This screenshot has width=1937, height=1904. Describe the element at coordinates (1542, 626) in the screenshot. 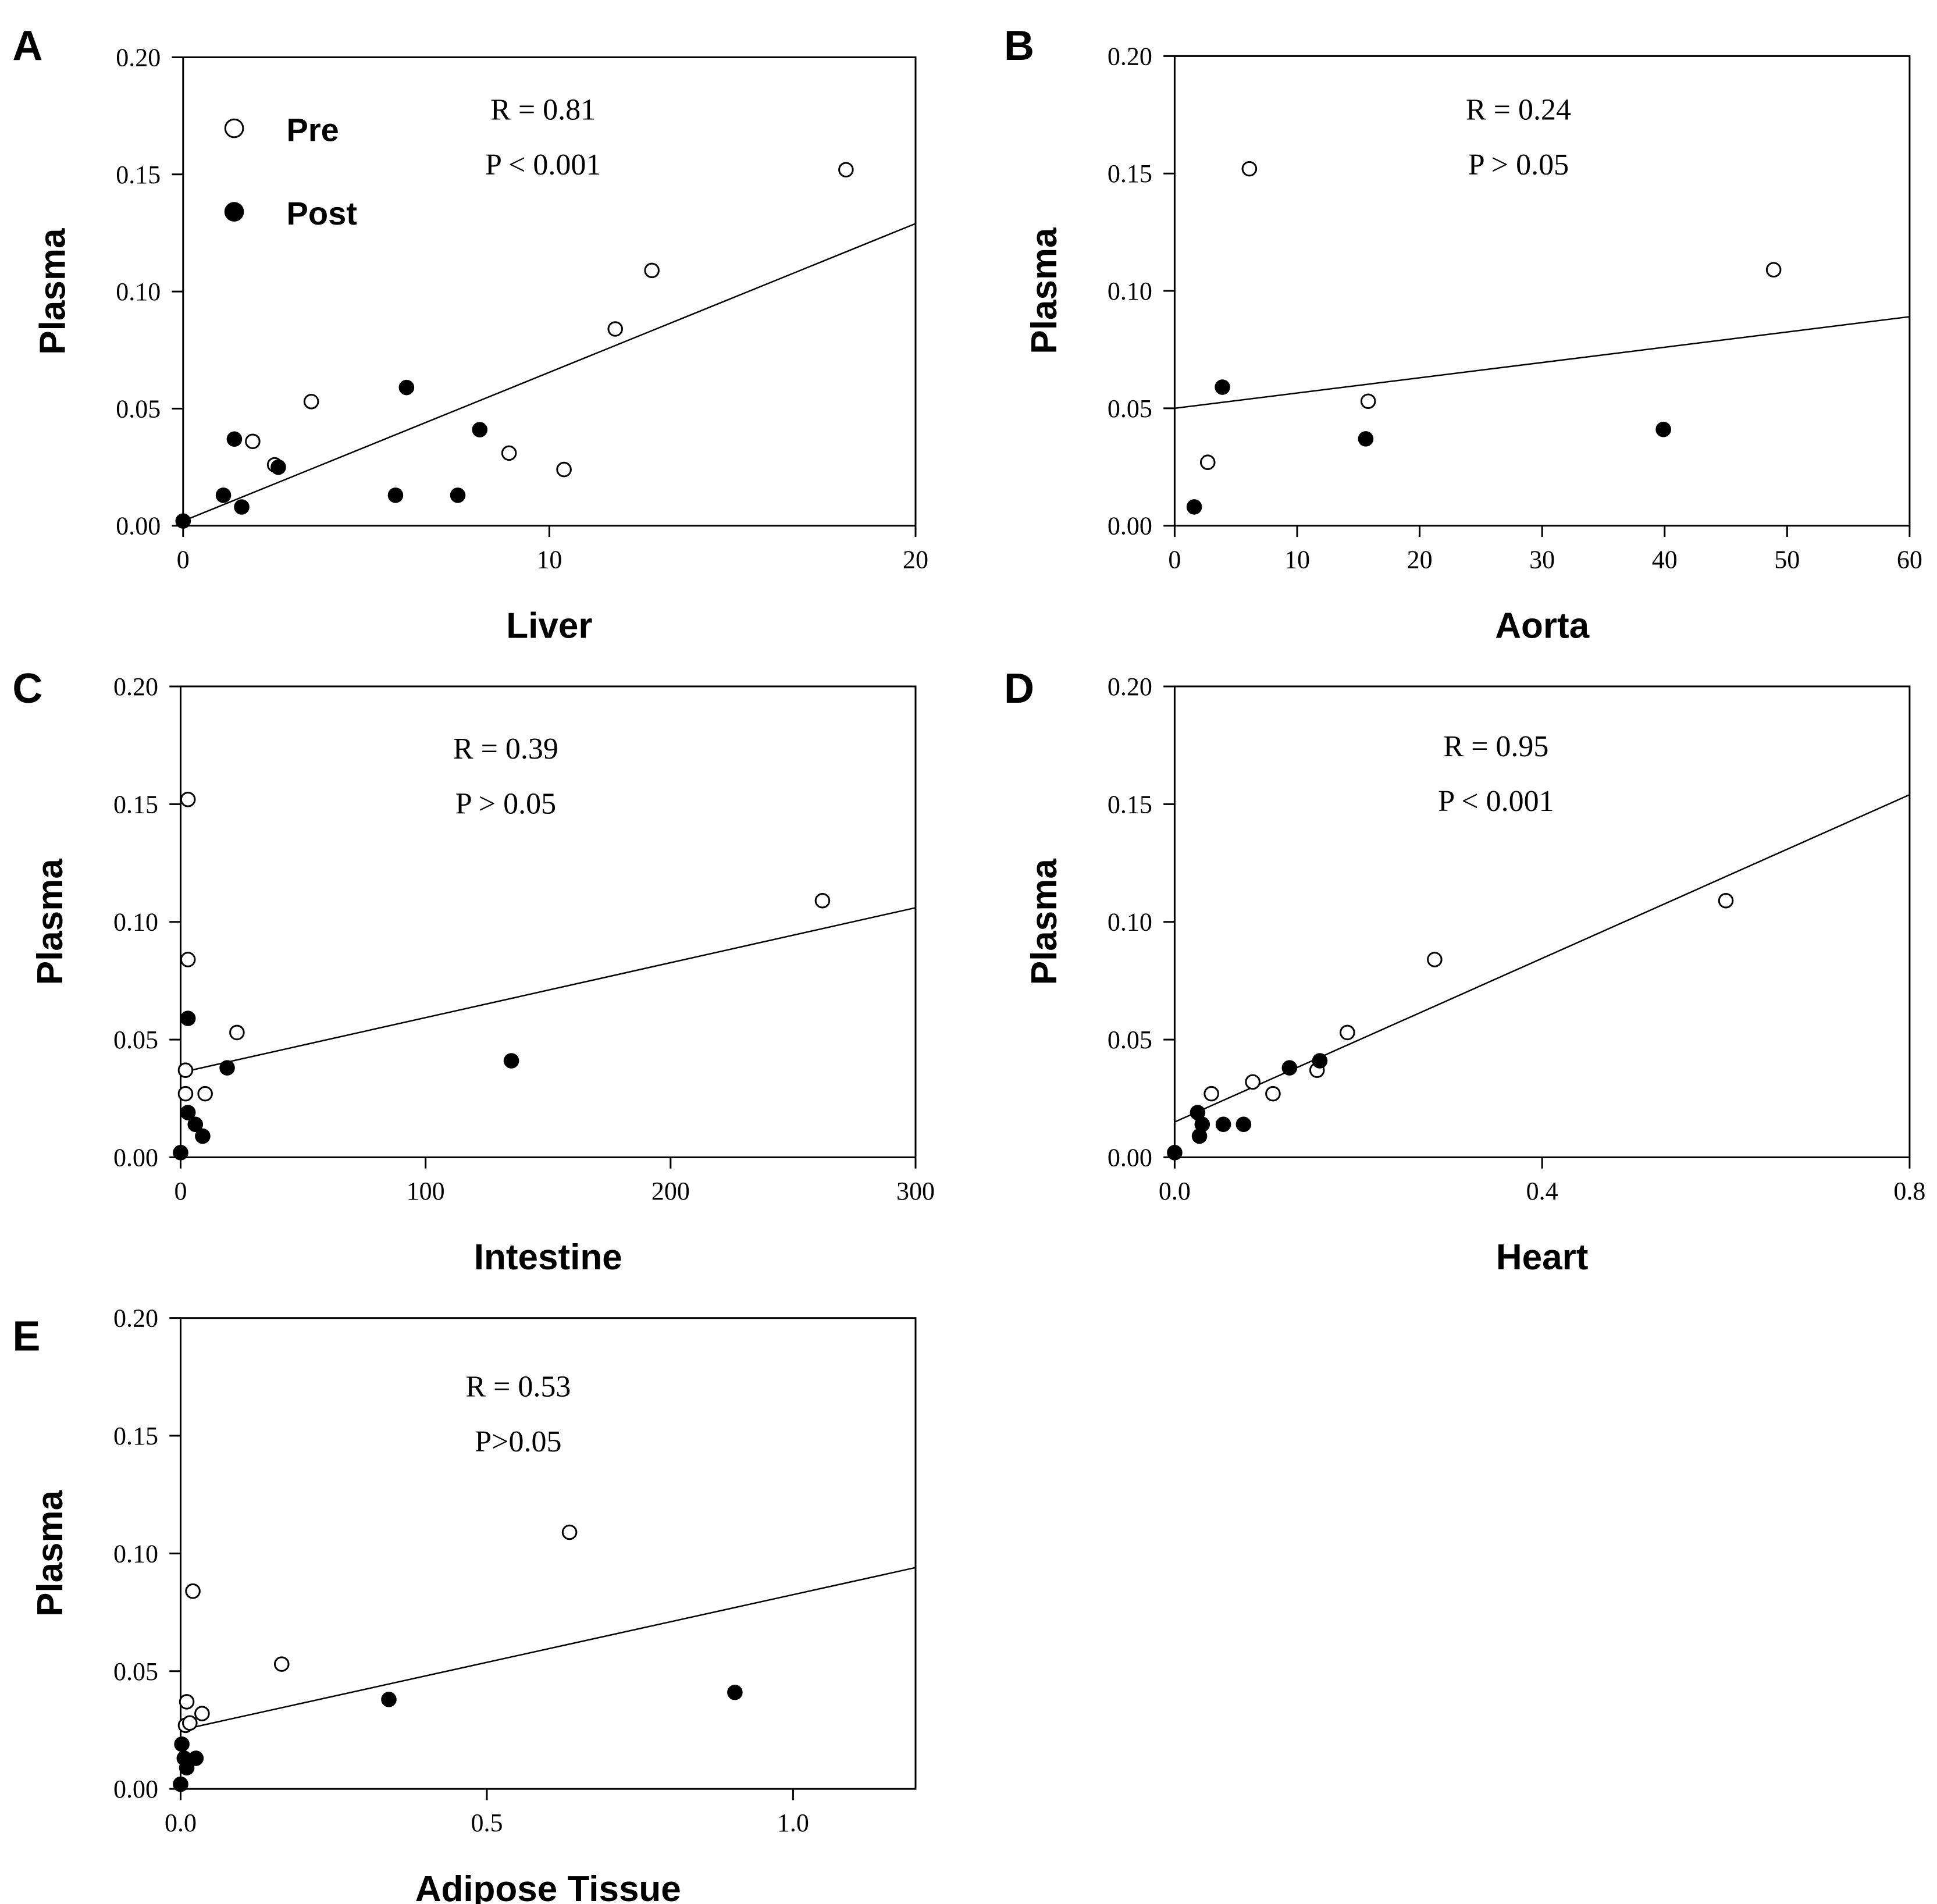

I see `x-axis-title: Aorta` at that location.